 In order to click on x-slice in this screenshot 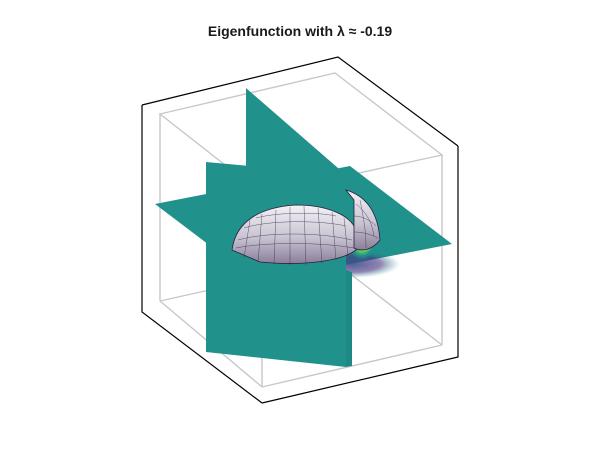, I will do `click(276, 264)`.